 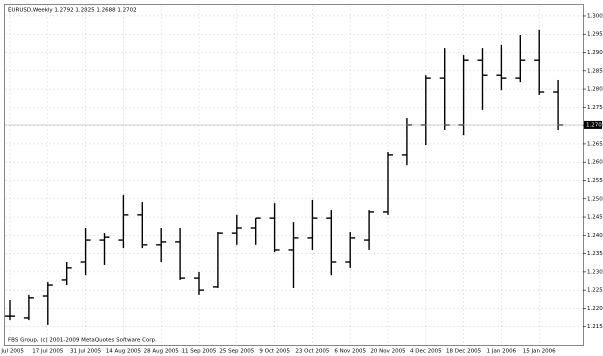 What do you see at coordinates (48, 352) in the screenshot?
I see `x-tick-label: 17 Jul 2005` at bounding box center [48, 352].